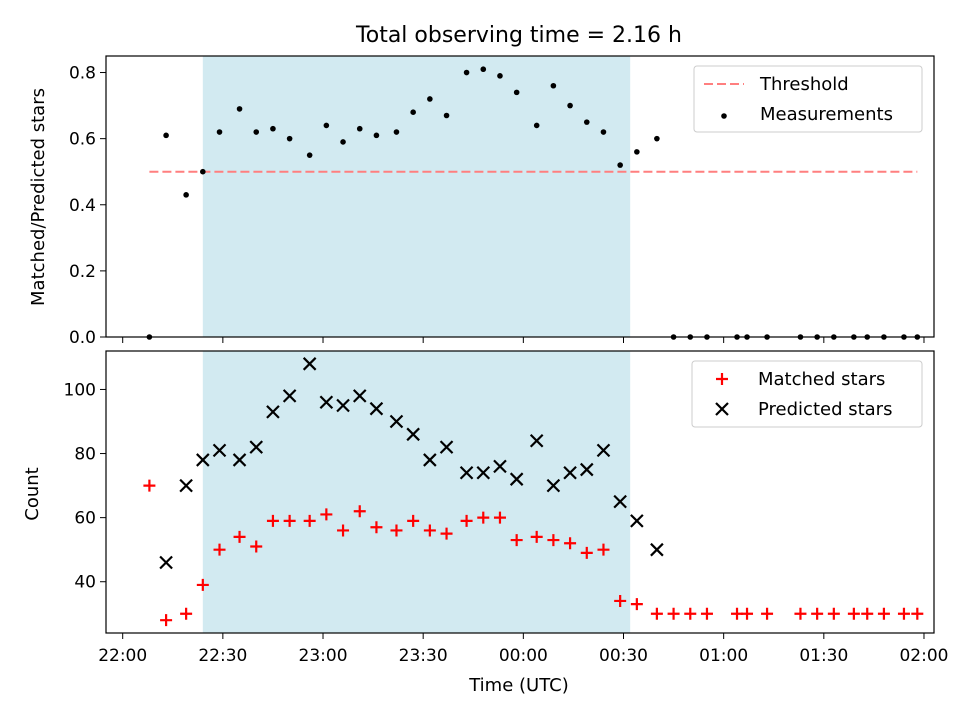 The image size is (960, 724). I want to click on legend-label: Matched stars, so click(821, 379).